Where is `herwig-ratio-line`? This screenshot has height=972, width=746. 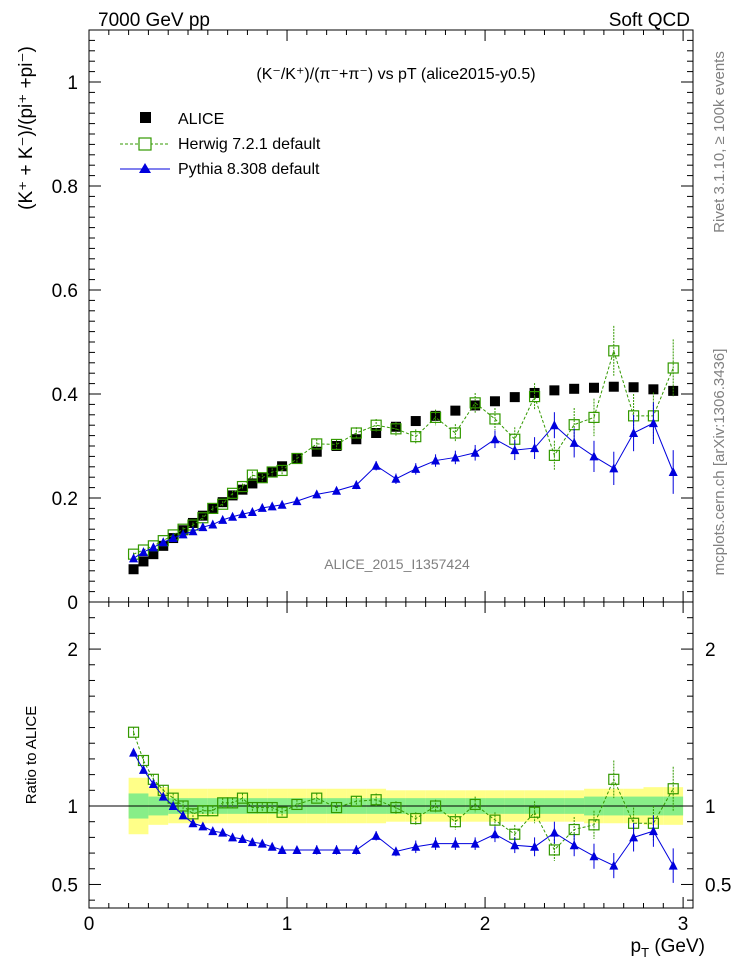
herwig-ratio-line is located at coordinates (403, 791).